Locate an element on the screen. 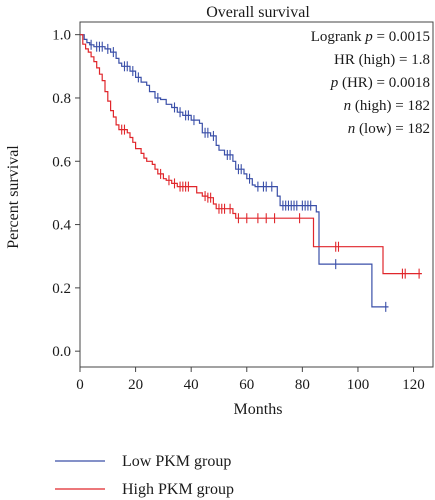 Image resolution: width=435 pixels, height=500 pixels. y-tick-label: 0.8 is located at coordinates (61, 99).